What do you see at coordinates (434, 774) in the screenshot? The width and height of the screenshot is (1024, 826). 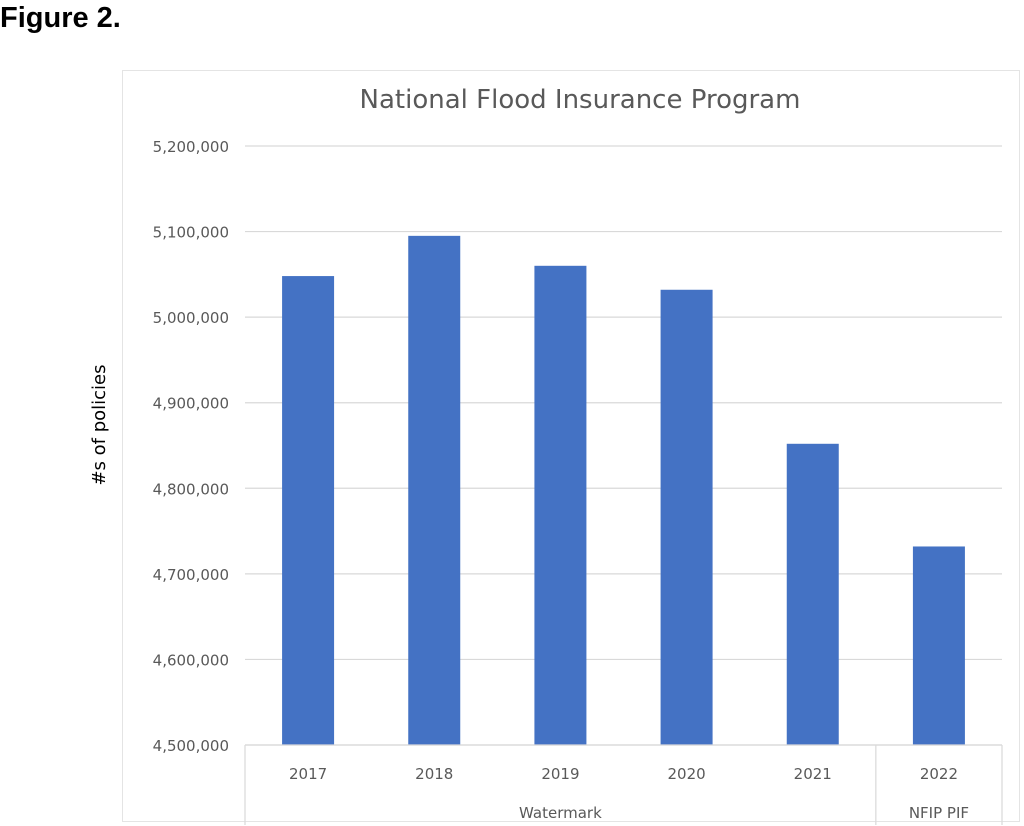 I see `x-tick-label: 2018` at bounding box center [434, 774].